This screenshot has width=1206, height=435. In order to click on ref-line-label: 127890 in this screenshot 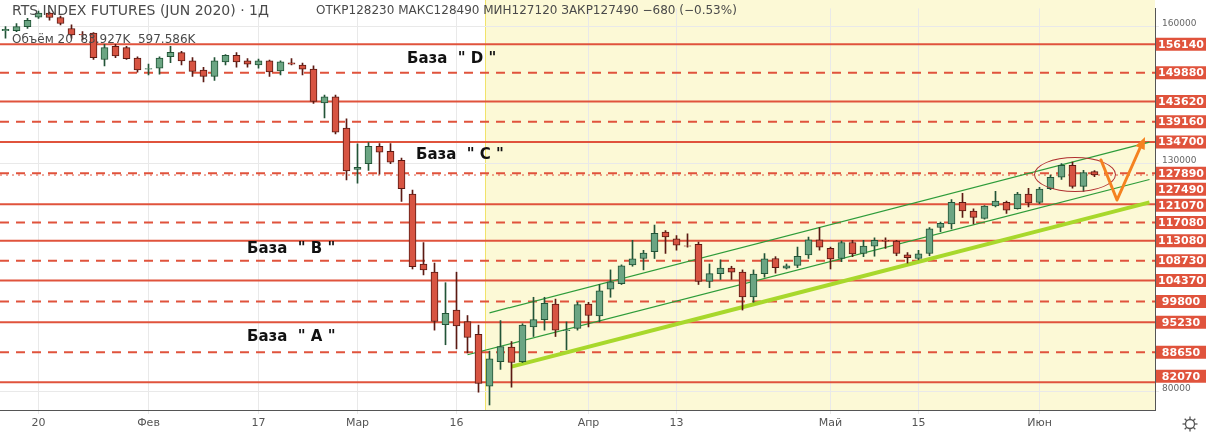, I will do `click(1181, 173)`.